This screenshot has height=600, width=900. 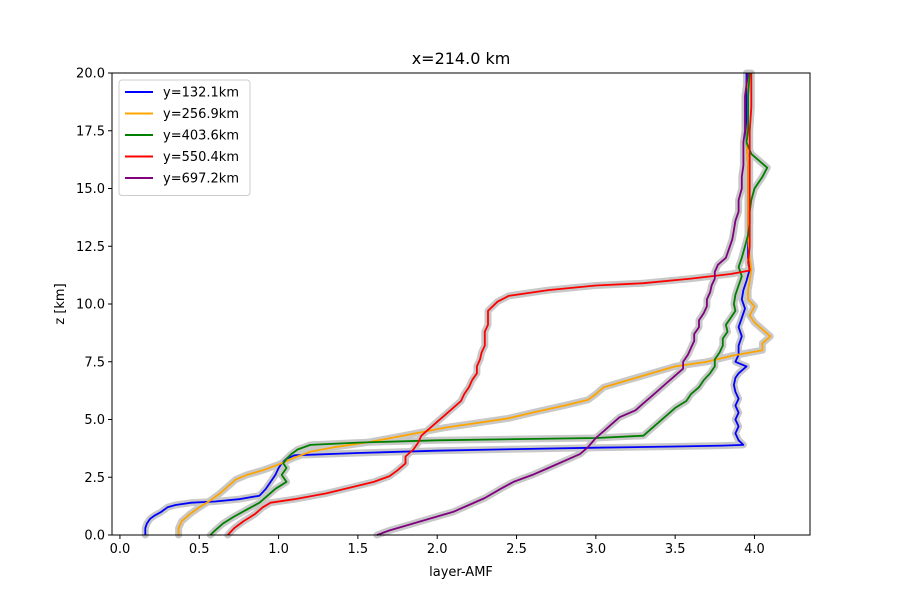 What do you see at coordinates (201, 157) in the screenshot?
I see `legend-label: y=550.4km` at bounding box center [201, 157].